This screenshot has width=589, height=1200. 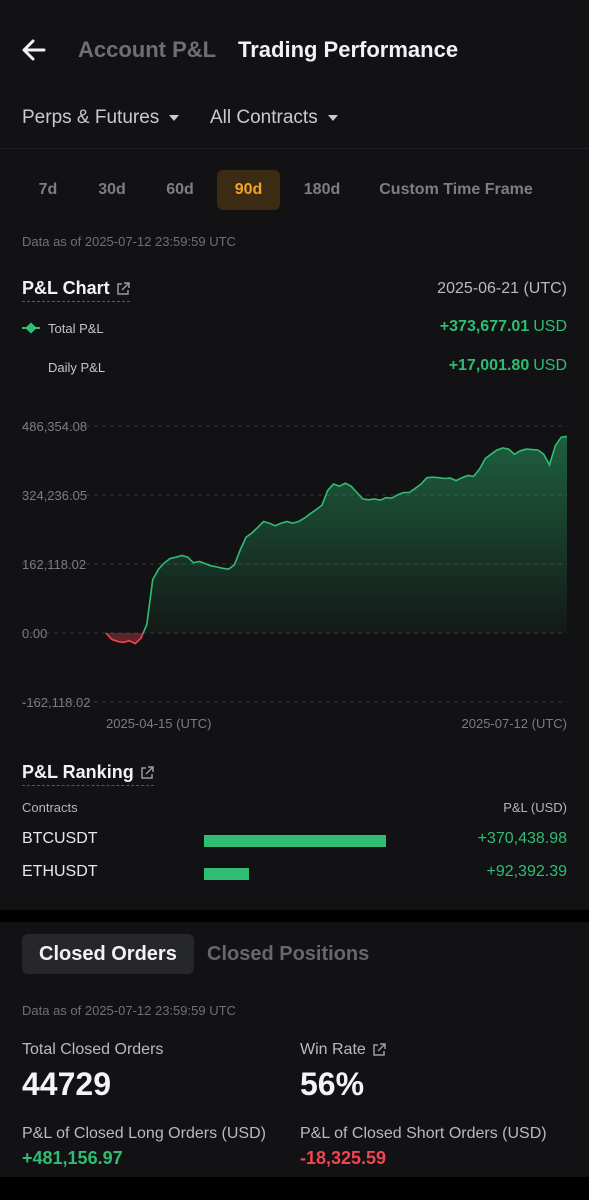 I want to click on period-90d: 90d, so click(x=248, y=190).